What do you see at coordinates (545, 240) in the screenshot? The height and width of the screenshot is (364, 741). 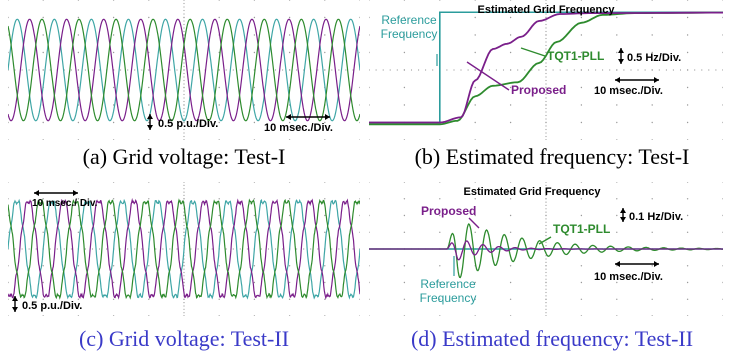 I see `callout-tqt1` at bounding box center [545, 240].